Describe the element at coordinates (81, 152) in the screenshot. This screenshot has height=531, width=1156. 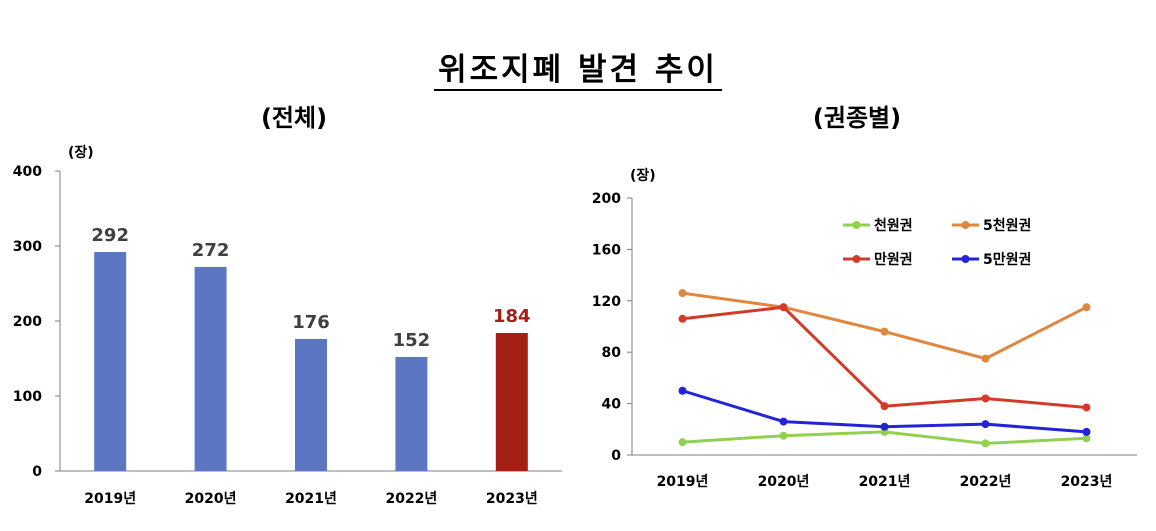
I see `bar-chart-y-unit: (장)` at that location.